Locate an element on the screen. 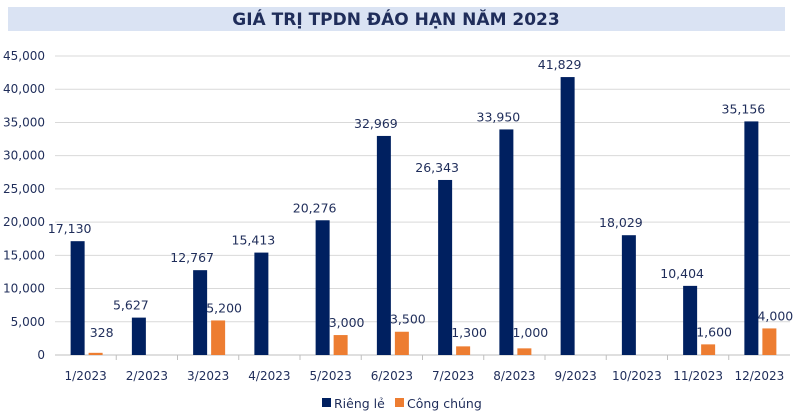 The height and width of the screenshot is (418, 800). data-label: 12,767 is located at coordinates (192, 257).